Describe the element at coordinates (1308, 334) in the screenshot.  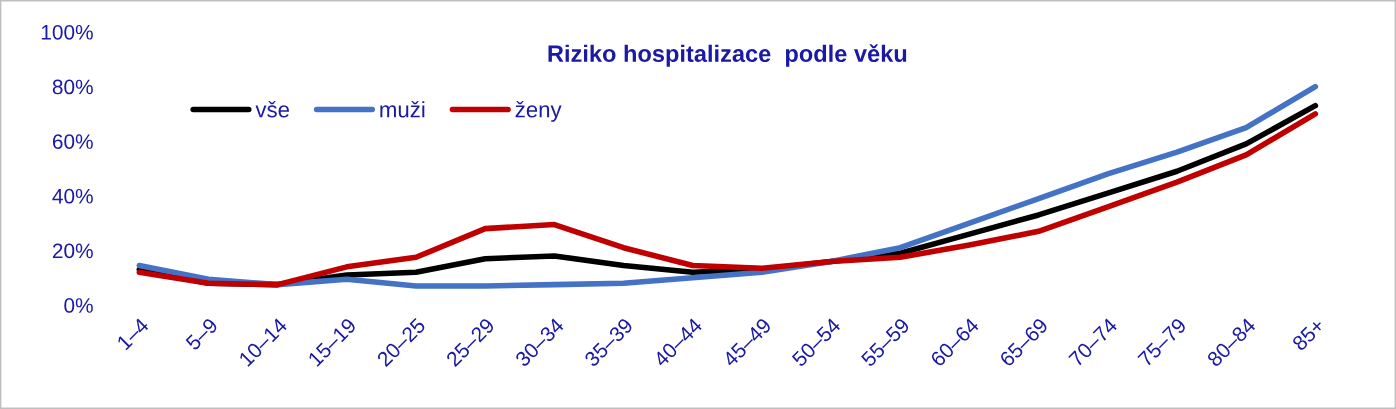
I see `x-tick-label: 85+` at that location.